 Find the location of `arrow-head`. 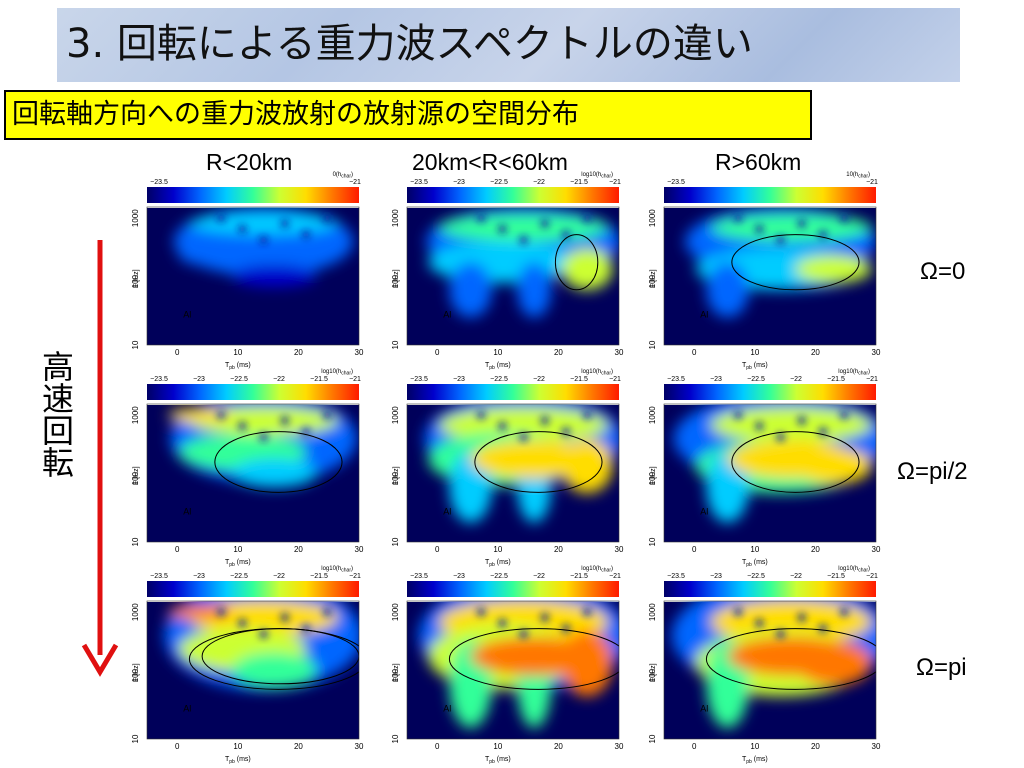

arrow-head is located at coordinates (100, 660).